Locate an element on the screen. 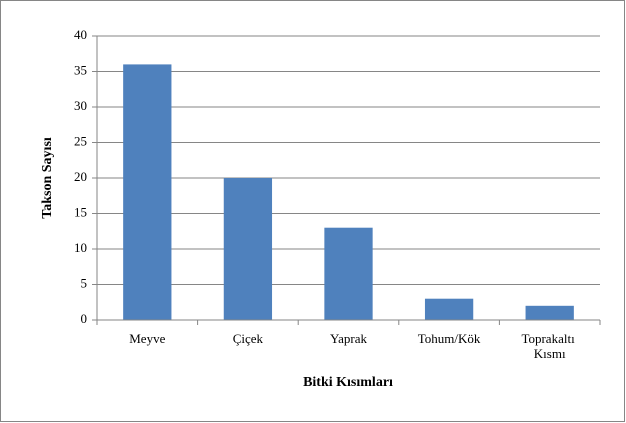 The image size is (626, 423). y-tick-label: 30 is located at coordinates (80, 105).